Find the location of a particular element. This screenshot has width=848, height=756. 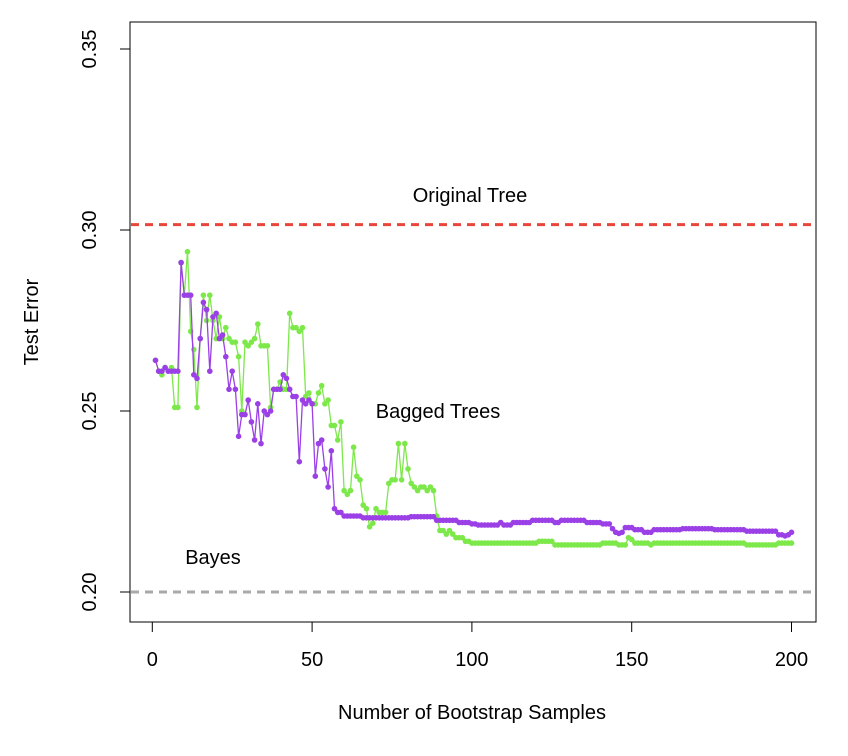

y-tick-label: 0.25 is located at coordinates (90, 411).